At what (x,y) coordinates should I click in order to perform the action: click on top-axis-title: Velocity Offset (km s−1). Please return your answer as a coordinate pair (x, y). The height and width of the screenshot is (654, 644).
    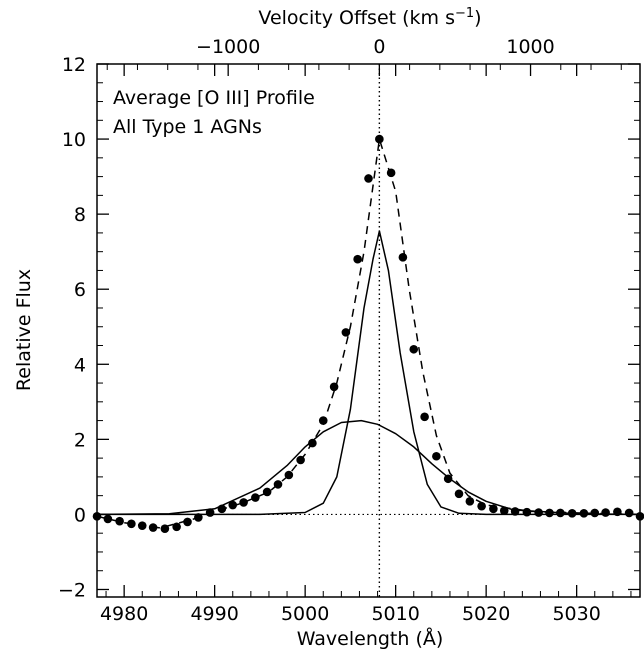
    Looking at the image, I should click on (369, 17).